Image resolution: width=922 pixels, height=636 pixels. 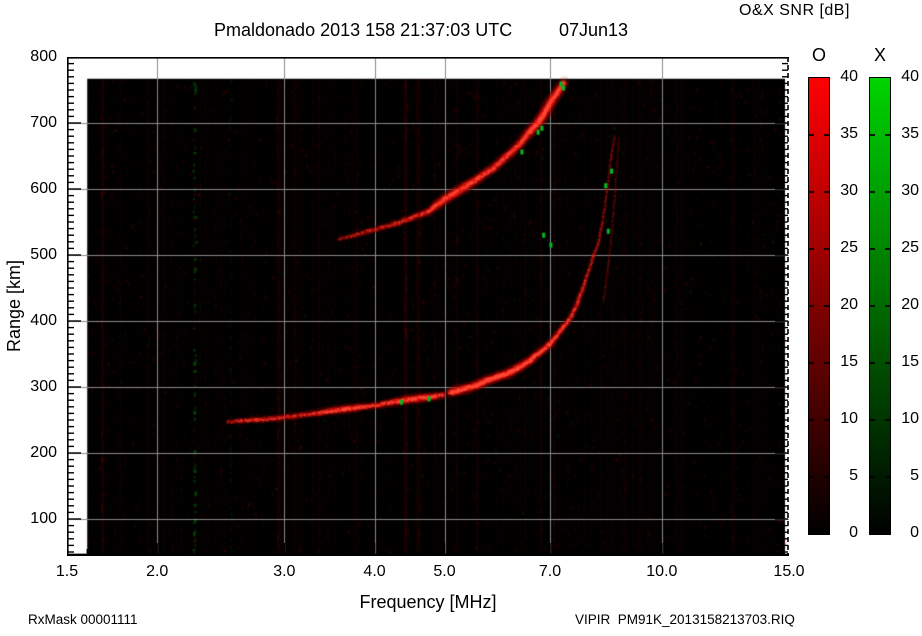 I want to click on y-tick-label: 500, so click(x=43, y=254).